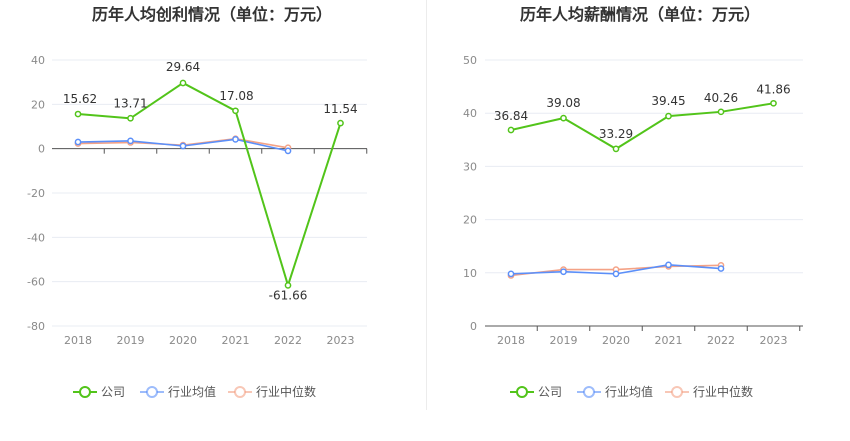 The image size is (850, 441). What do you see at coordinates (470, 166) in the screenshot?
I see `y-tick-label: 30` at bounding box center [470, 166].